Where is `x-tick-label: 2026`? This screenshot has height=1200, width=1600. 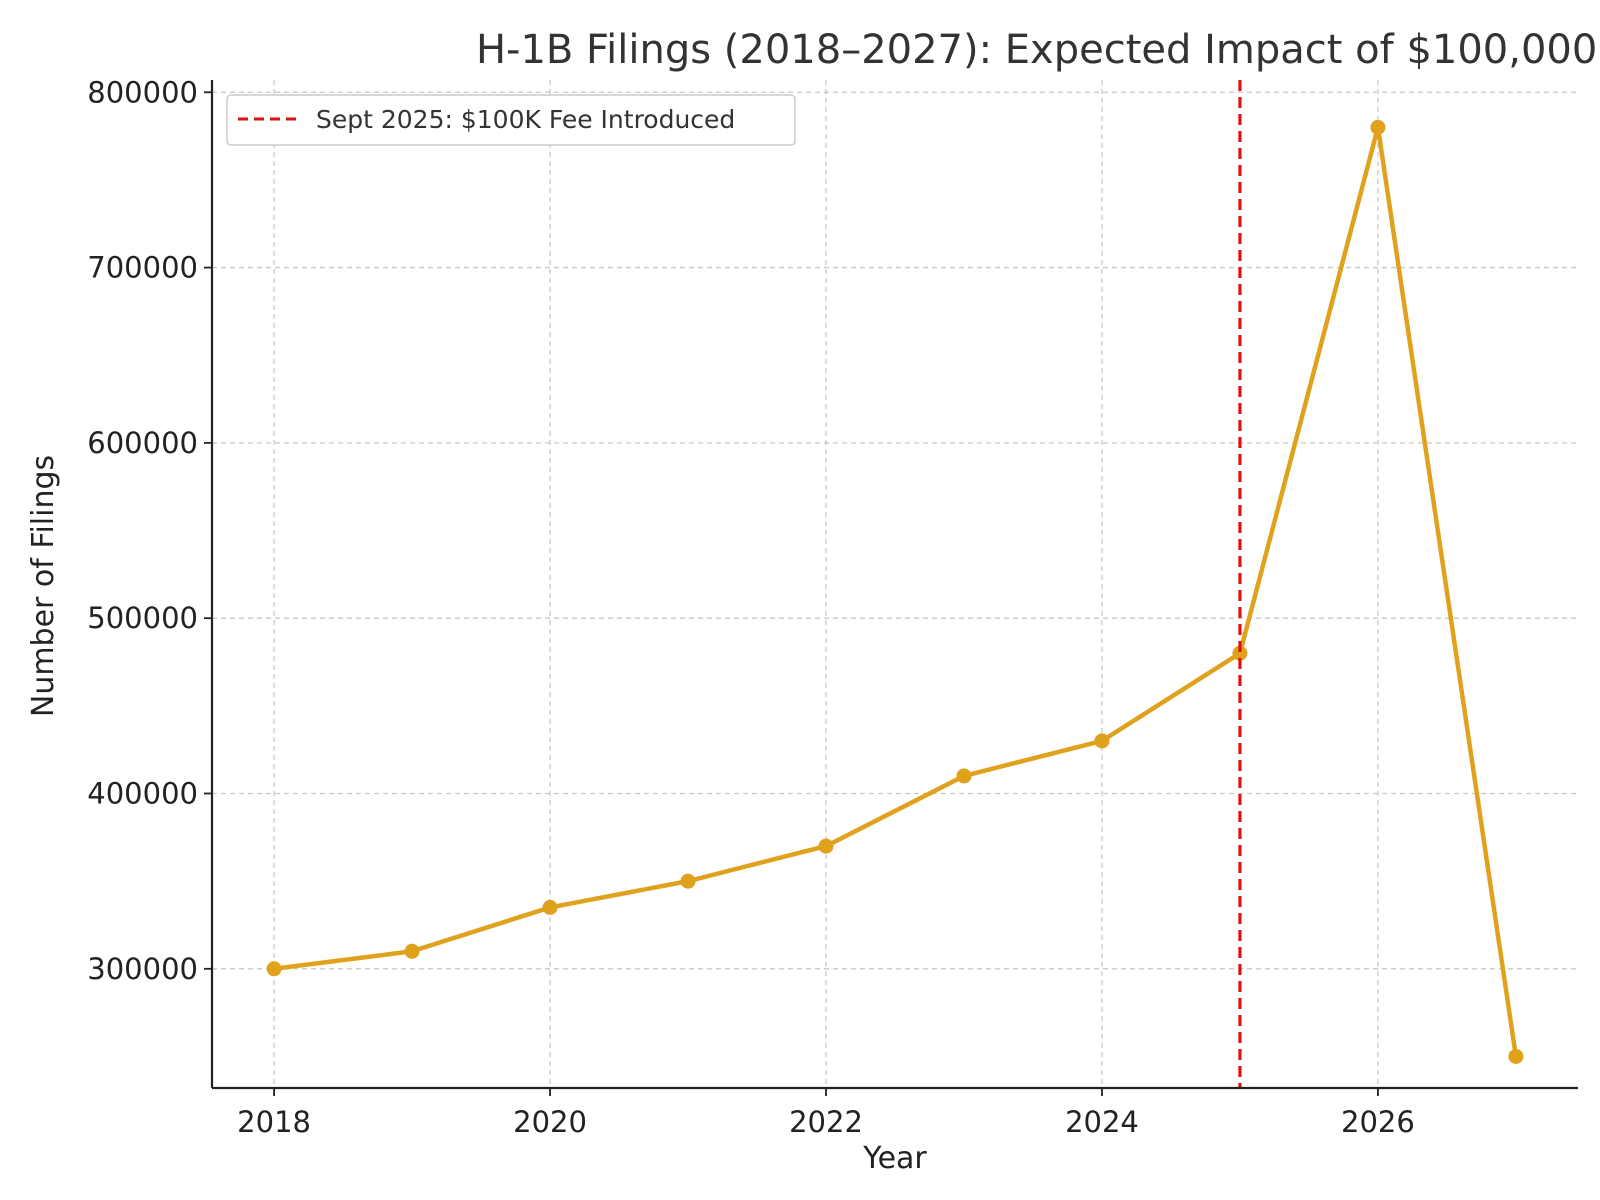 x-tick-label: 2026 is located at coordinates (1378, 1122).